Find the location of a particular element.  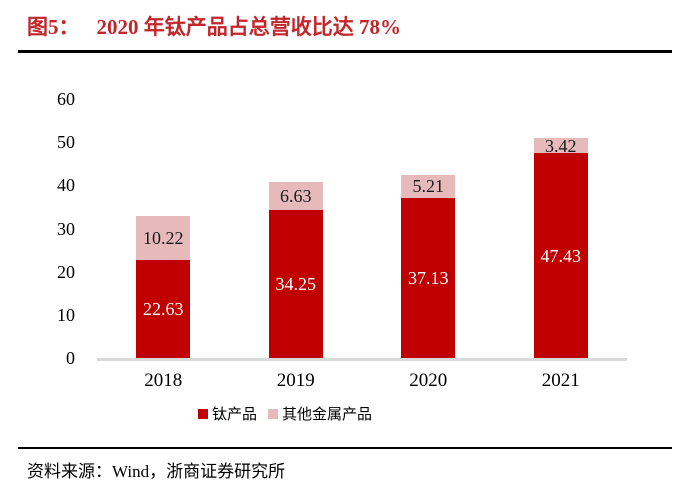

y-tick-label: 0 is located at coordinates (70, 358).